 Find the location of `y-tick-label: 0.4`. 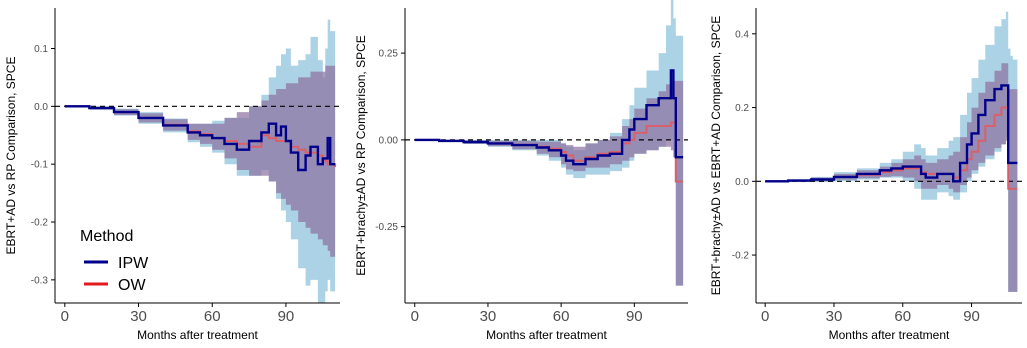

y-tick-label: 0.4 is located at coordinates (742, 34).